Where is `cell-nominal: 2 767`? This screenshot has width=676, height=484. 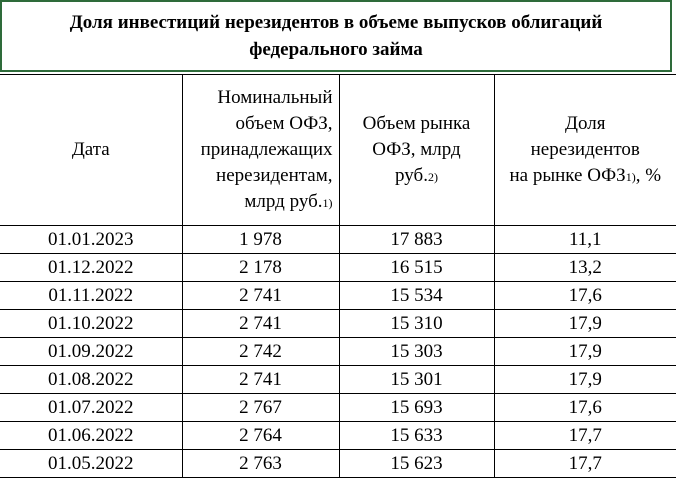 cell-nominal: 2 767 is located at coordinates (260, 407).